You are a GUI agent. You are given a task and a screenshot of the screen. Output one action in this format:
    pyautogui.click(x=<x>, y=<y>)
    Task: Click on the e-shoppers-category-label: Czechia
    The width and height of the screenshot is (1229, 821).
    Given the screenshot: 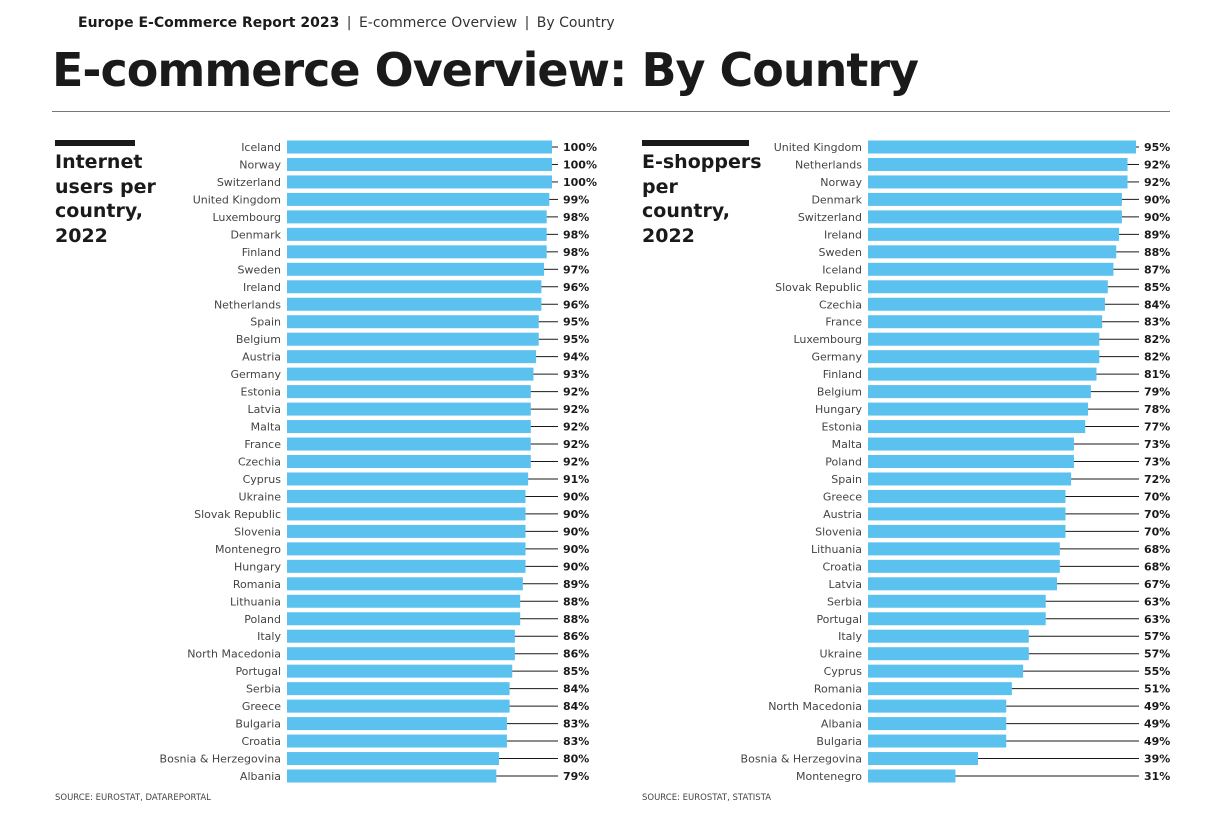 What is the action you would take?
    pyautogui.click(x=840, y=304)
    